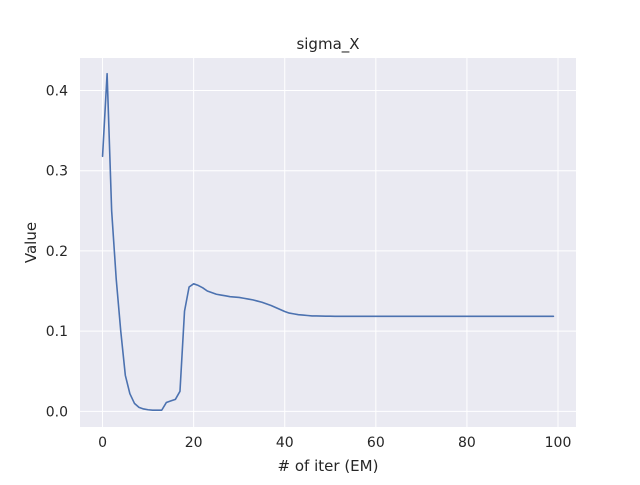 This screenshot has width=640, height=485. I want to click on x-tick-label: 40, so click(285, 443).